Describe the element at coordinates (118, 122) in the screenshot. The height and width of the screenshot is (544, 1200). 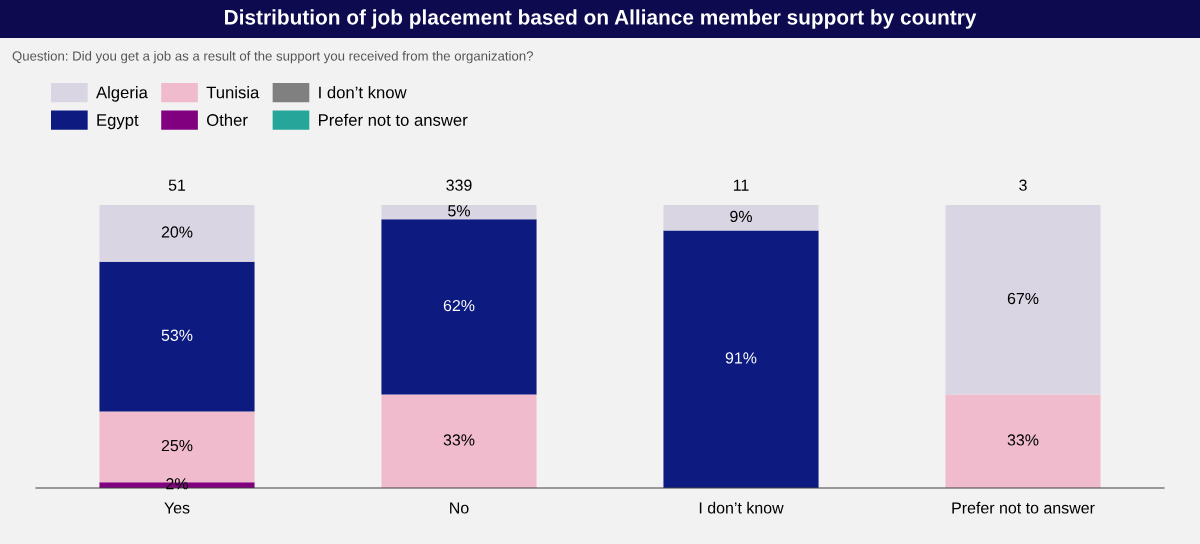
I see `legend-label: Egypt` at that location.